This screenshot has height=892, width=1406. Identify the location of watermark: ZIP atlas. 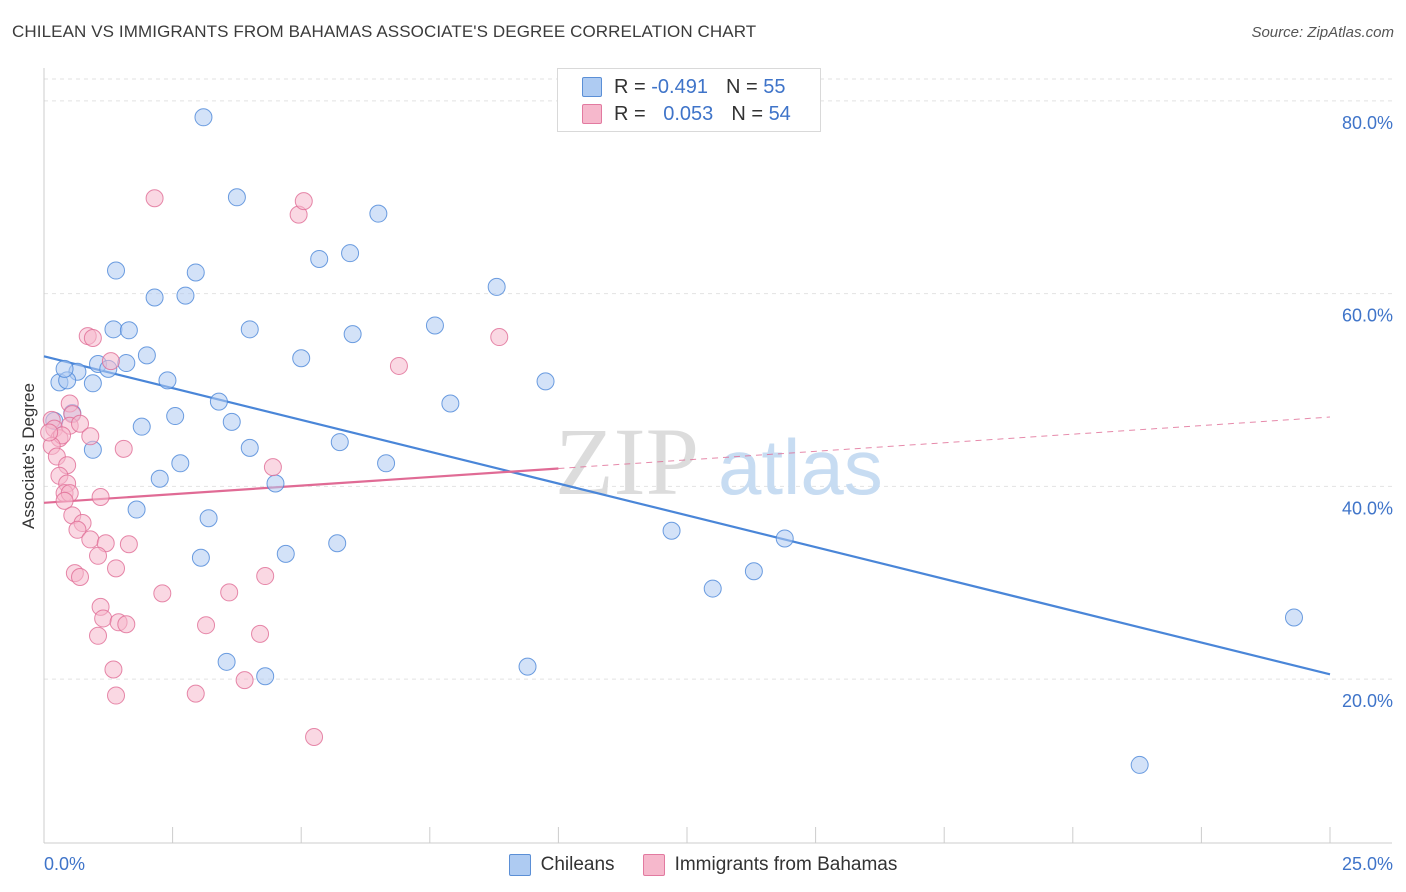
(719, 461).